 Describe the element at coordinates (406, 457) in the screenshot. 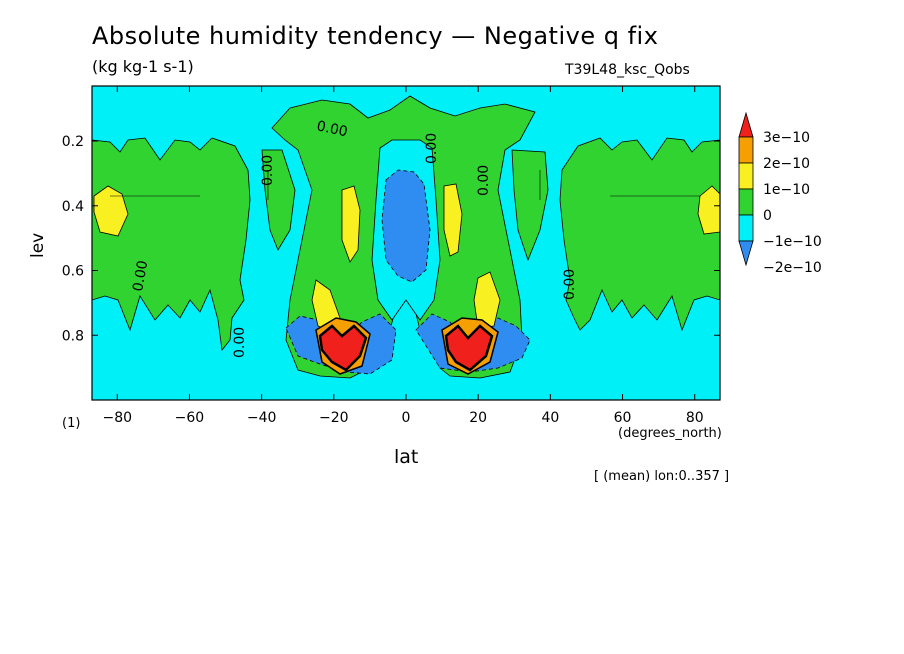

I see `x-axis-label: lat` at that location.